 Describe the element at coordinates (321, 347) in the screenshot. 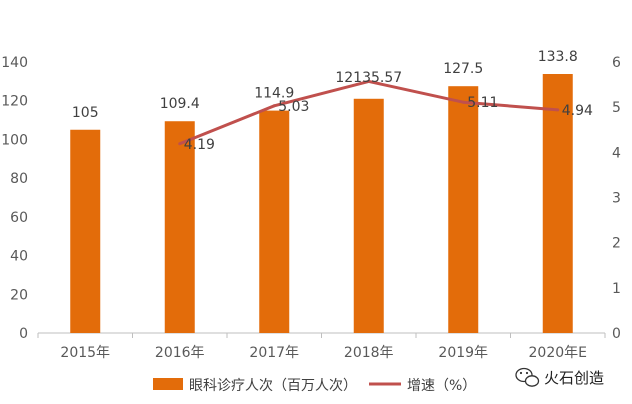

I see `x-axis-labels: 2015年 2016年 2017年 2018年 2019年 2020年E` at that location.